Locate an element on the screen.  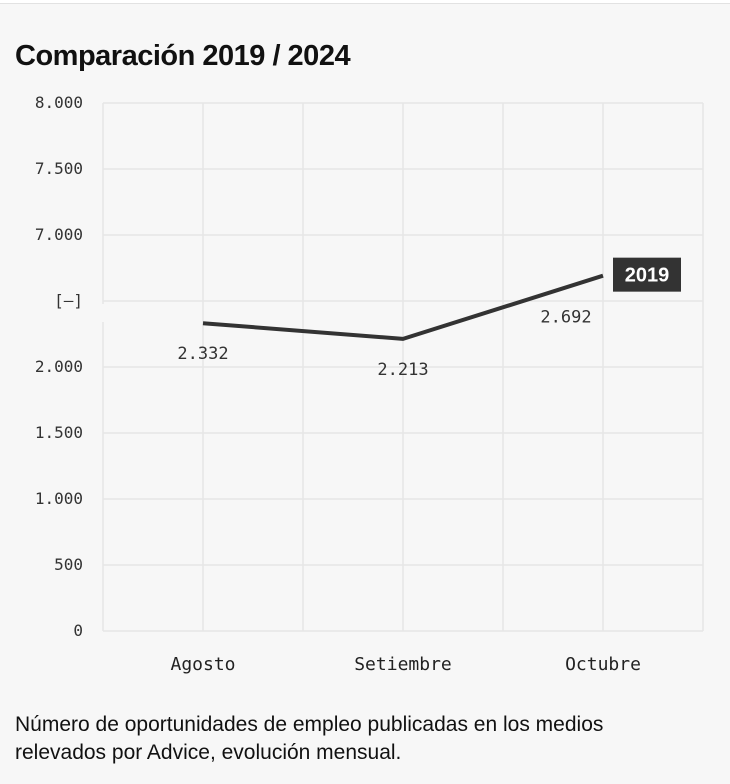
y-tick-label: 2.000 is located at coordinates (59, 366).